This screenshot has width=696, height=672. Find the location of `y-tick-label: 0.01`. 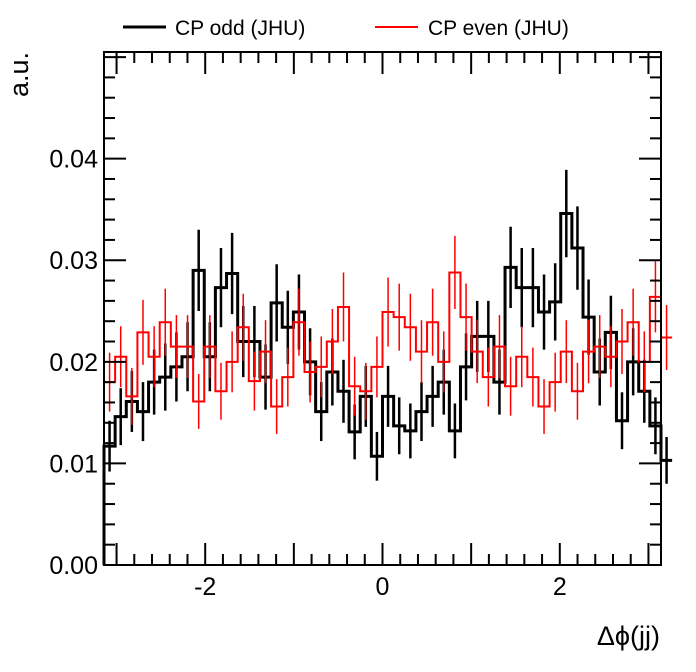

y-tick-label: 0.01 is located at coordinates (73, 464).